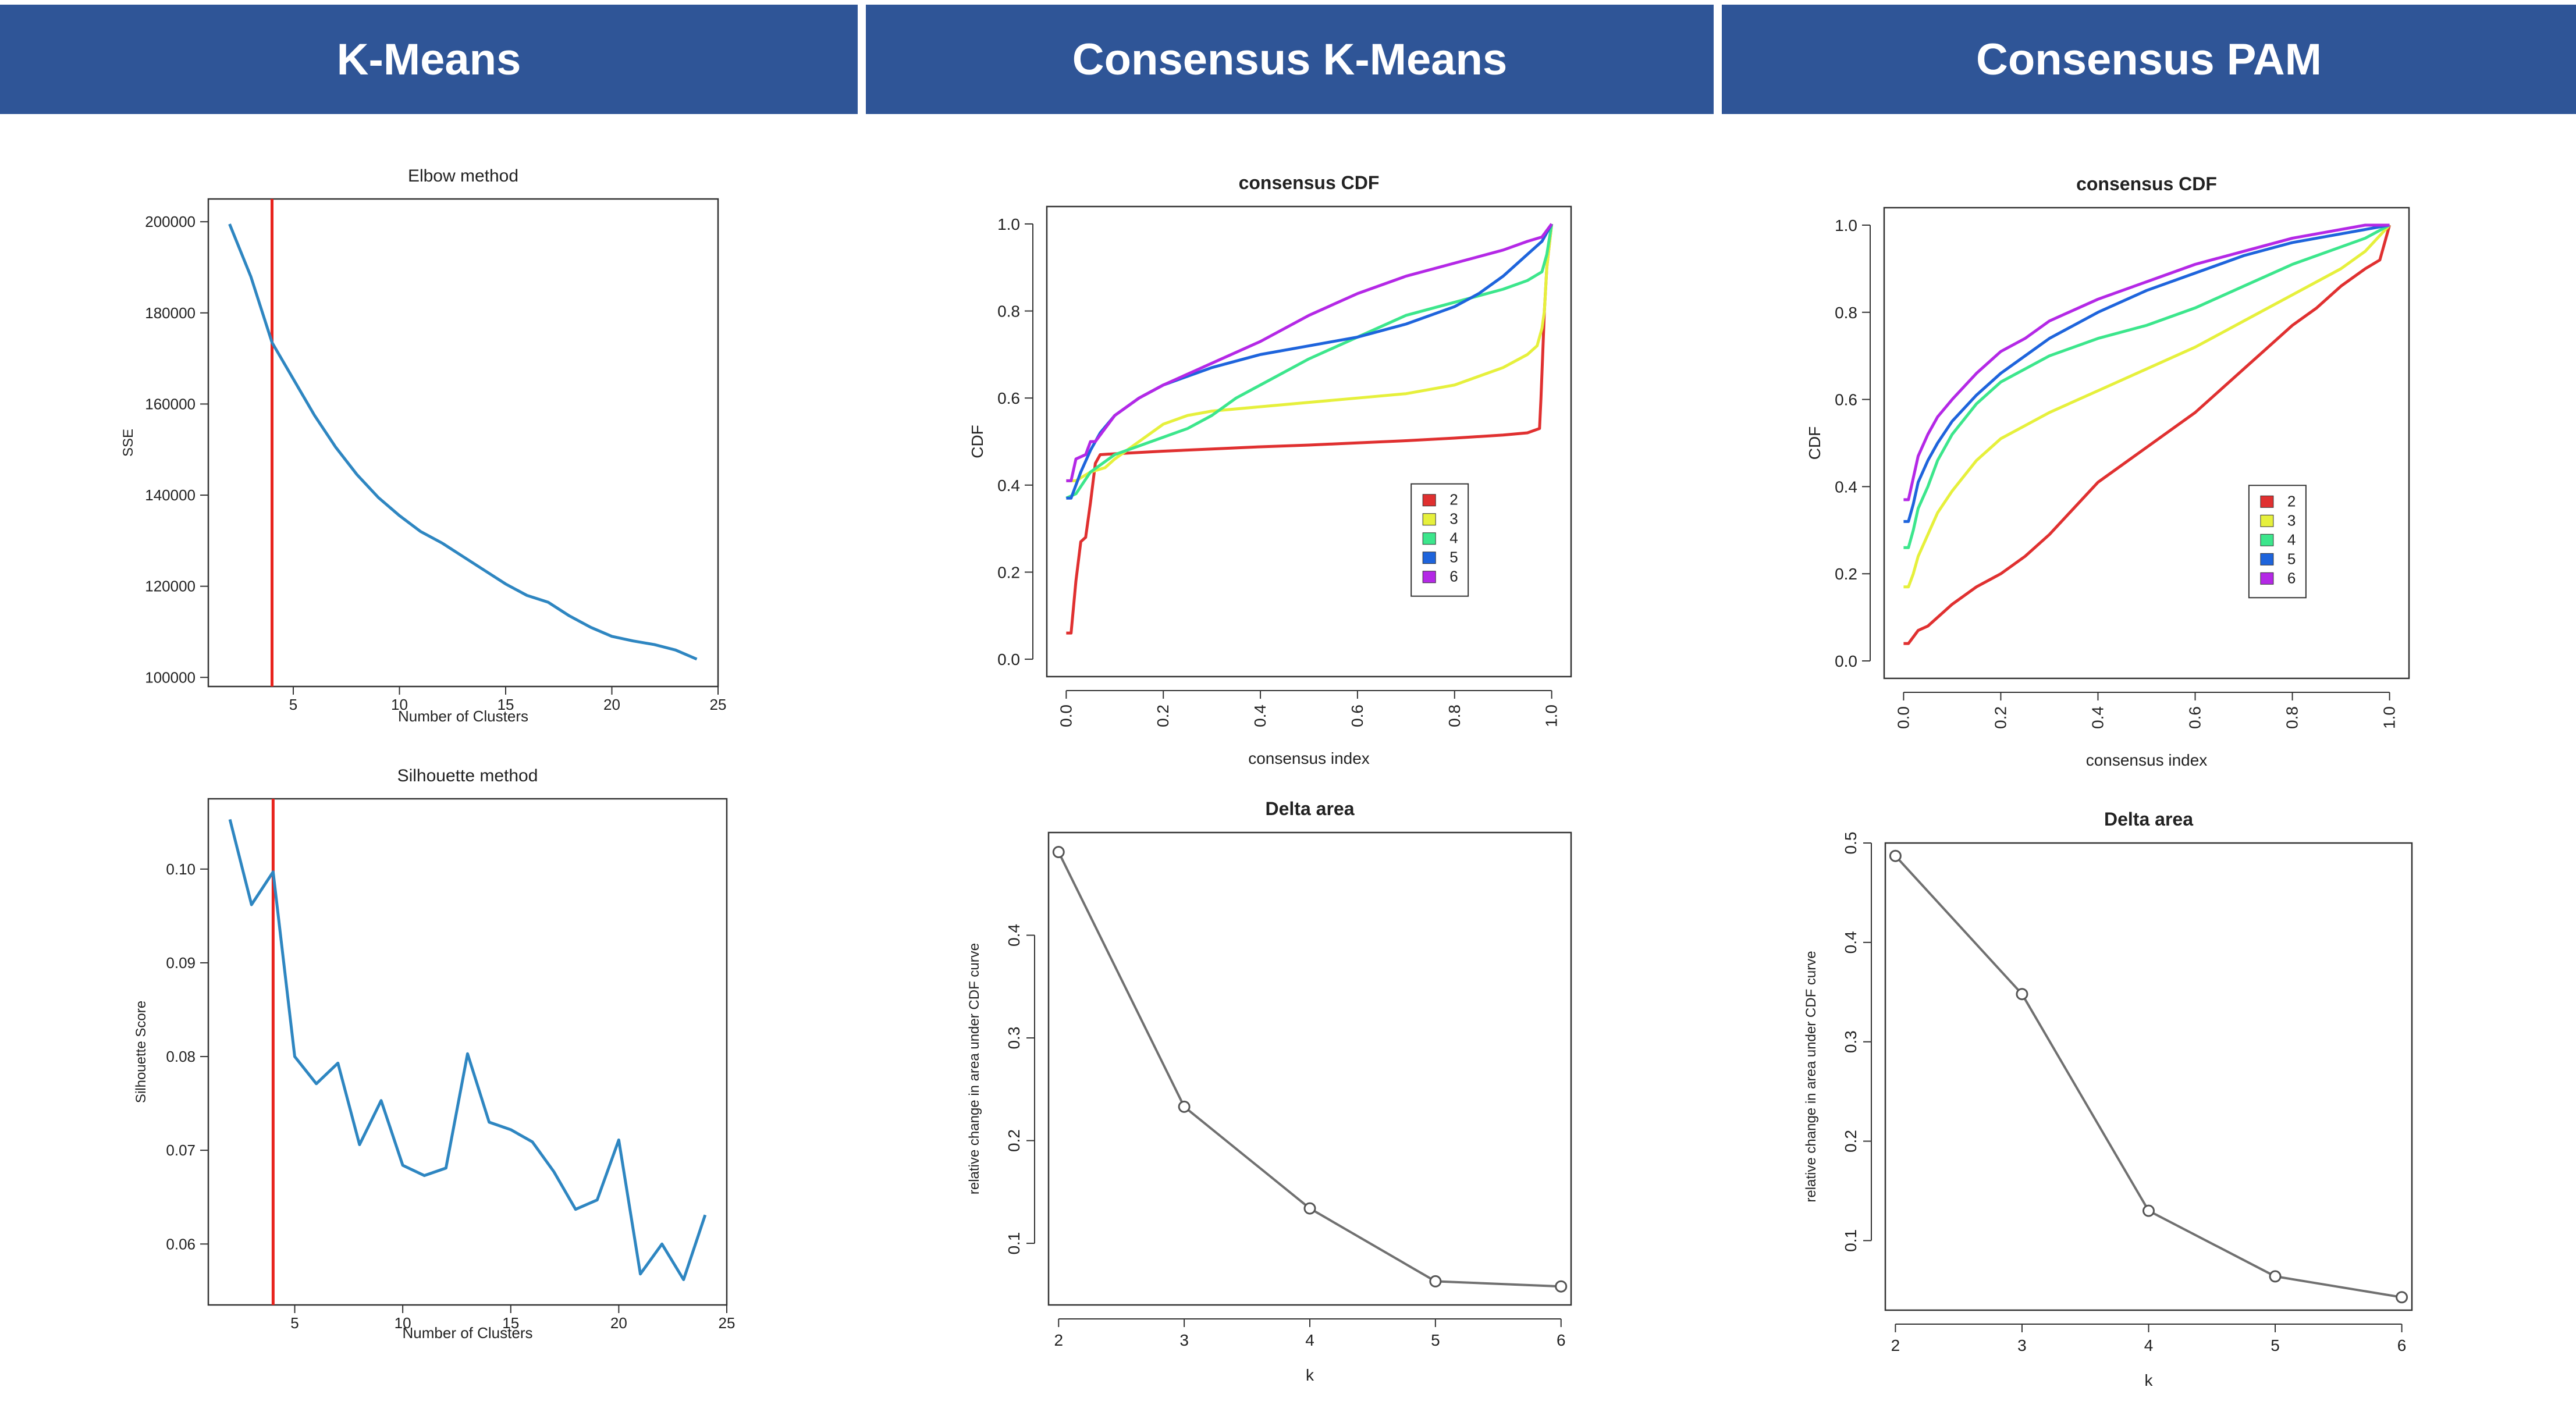 The image size is (2576, 1405). Describe the element at coordinates (1058, 1340) in the screenshot. I see `ckm-delta-xtick-label-0: 2` at that location.